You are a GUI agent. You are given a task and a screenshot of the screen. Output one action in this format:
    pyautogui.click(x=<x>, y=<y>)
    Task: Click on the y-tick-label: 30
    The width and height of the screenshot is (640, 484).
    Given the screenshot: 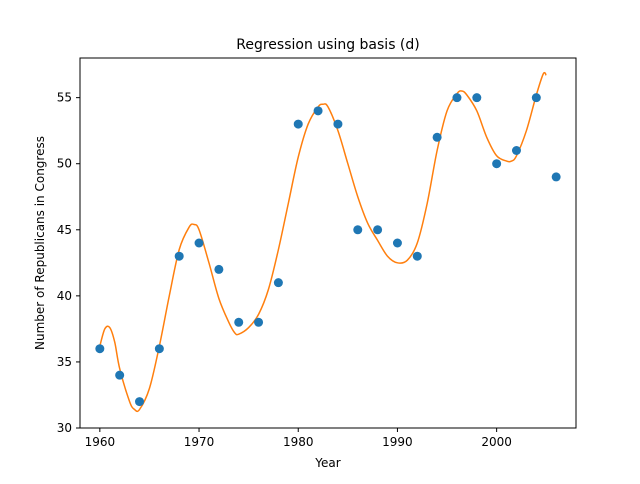 What is the action you would take?
    pyautogui.click(x=64, y=428)
    